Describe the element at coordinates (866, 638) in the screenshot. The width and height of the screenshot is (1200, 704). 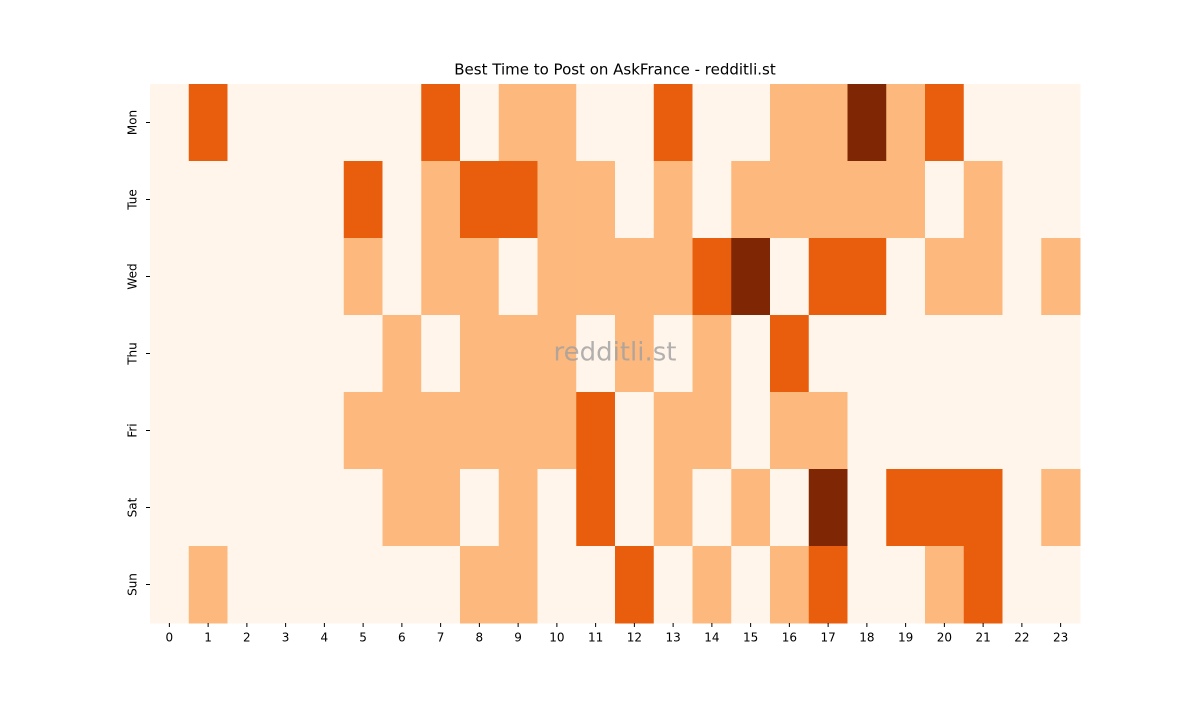
I see `x-tick-label: 18` at that location.